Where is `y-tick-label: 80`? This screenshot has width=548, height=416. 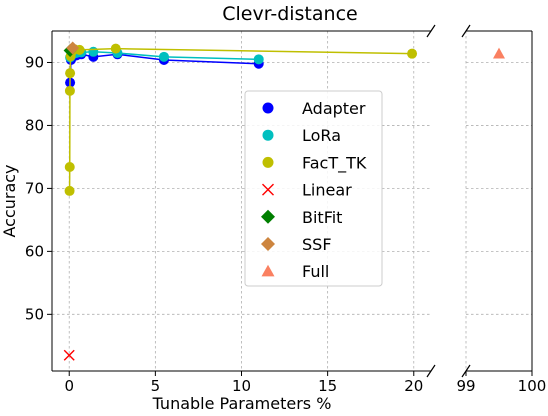 y-tick-label: 80 is located at coordinates (34, 125).